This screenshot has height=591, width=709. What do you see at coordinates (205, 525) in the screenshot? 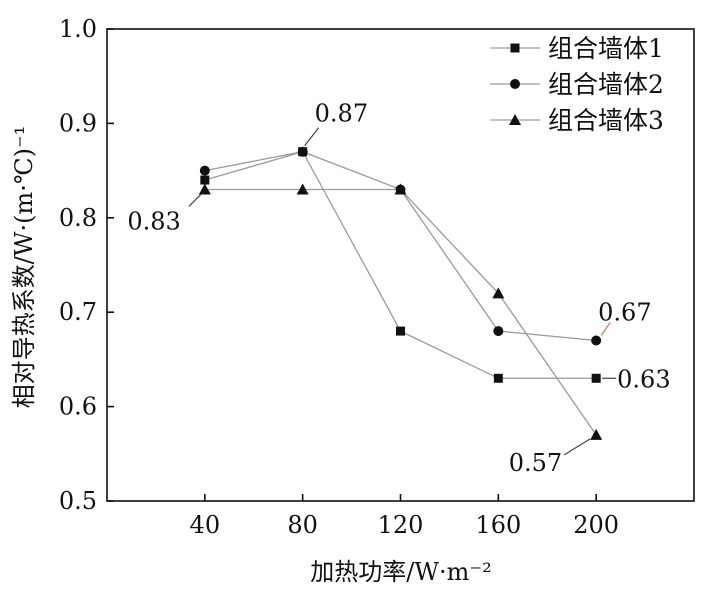
I see `x-tick-label: 40` at bounding box center [205, 525].